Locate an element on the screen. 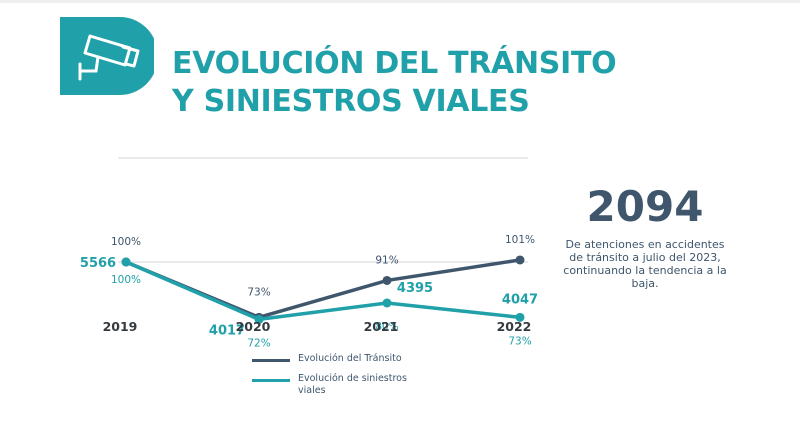  point-transito-2022 is located at coordinates (520, 260).